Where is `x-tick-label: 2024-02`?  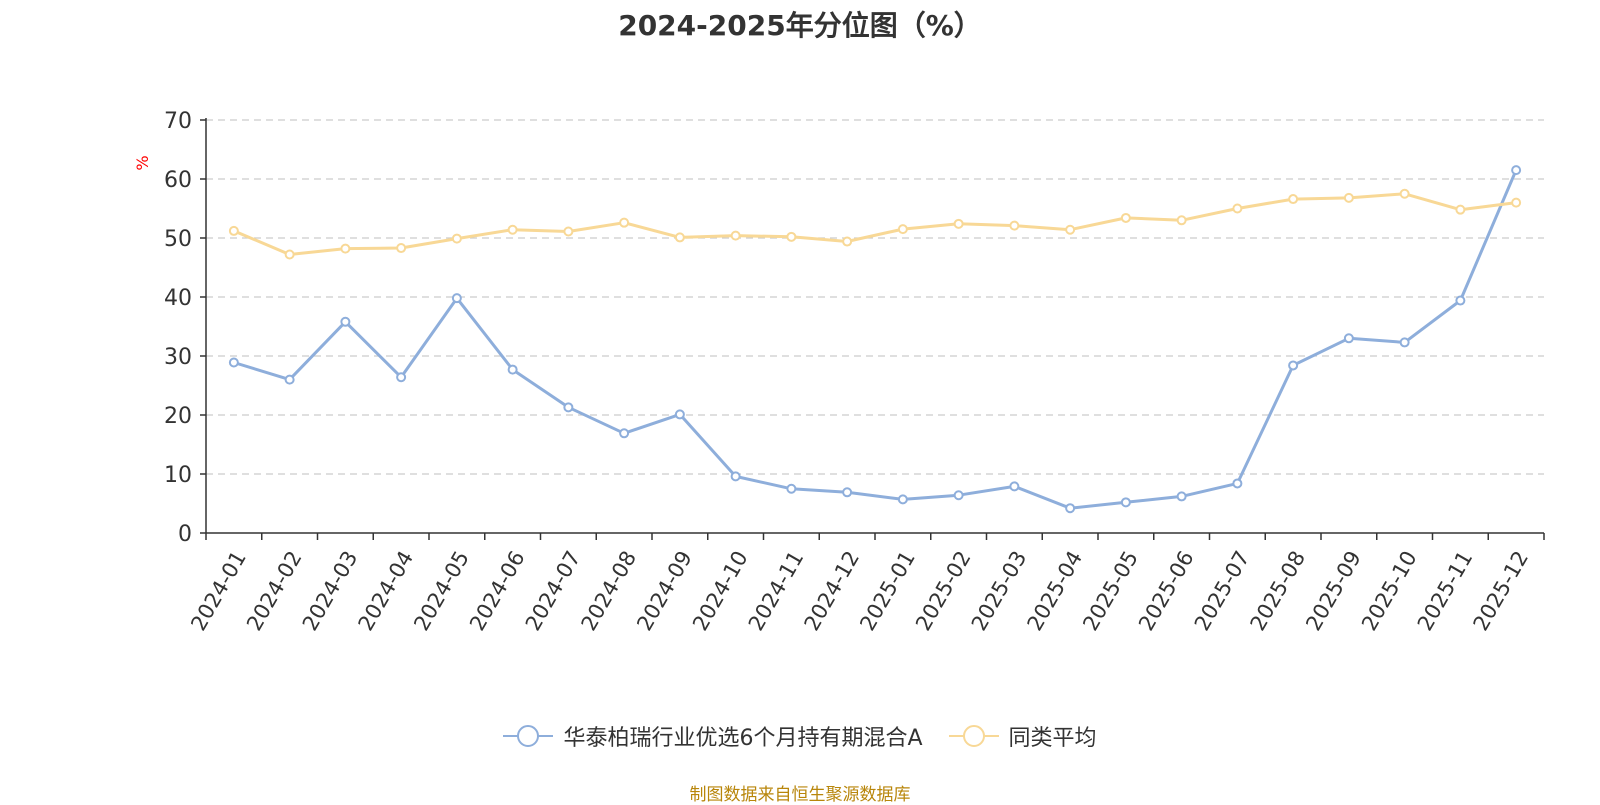
x-tick-label: 2024-02 is located at coordinates (274, 591).